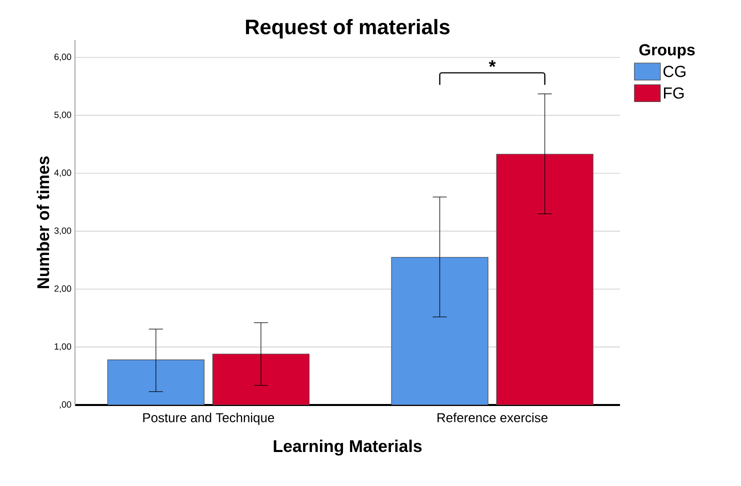  What do you see at coordinates (675, 72) in the screenshot?
I see `legend-label: CG` at bounding box center [675, 72].